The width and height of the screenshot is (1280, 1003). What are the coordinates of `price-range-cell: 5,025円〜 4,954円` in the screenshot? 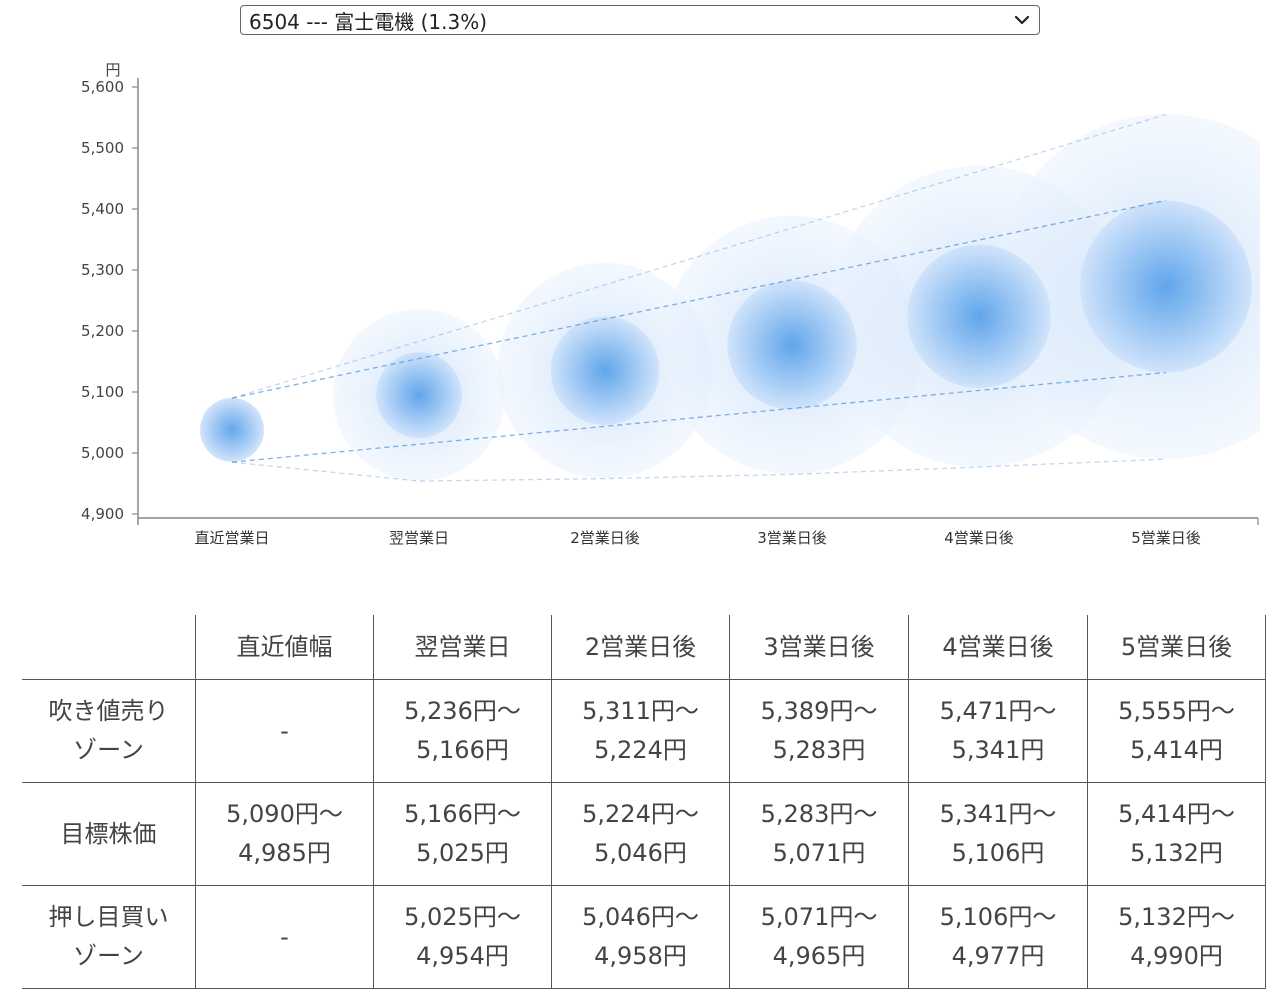 It's located at (462, 937).